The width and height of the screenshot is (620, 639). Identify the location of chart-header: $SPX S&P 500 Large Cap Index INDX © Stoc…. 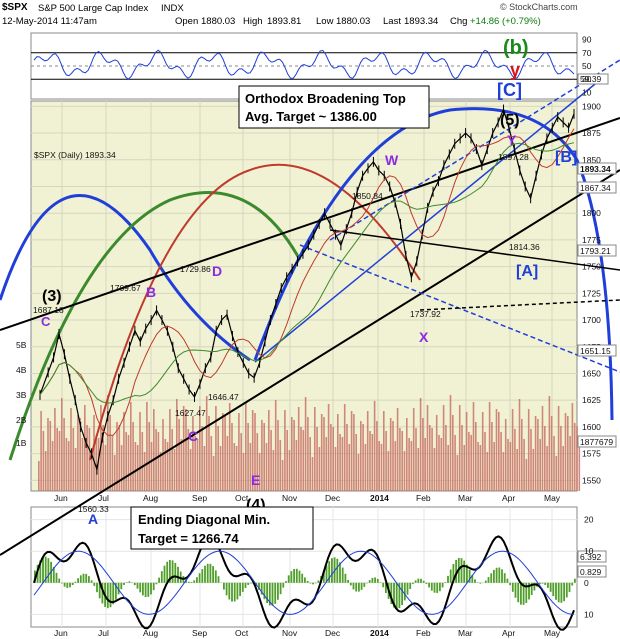
(310, 16).